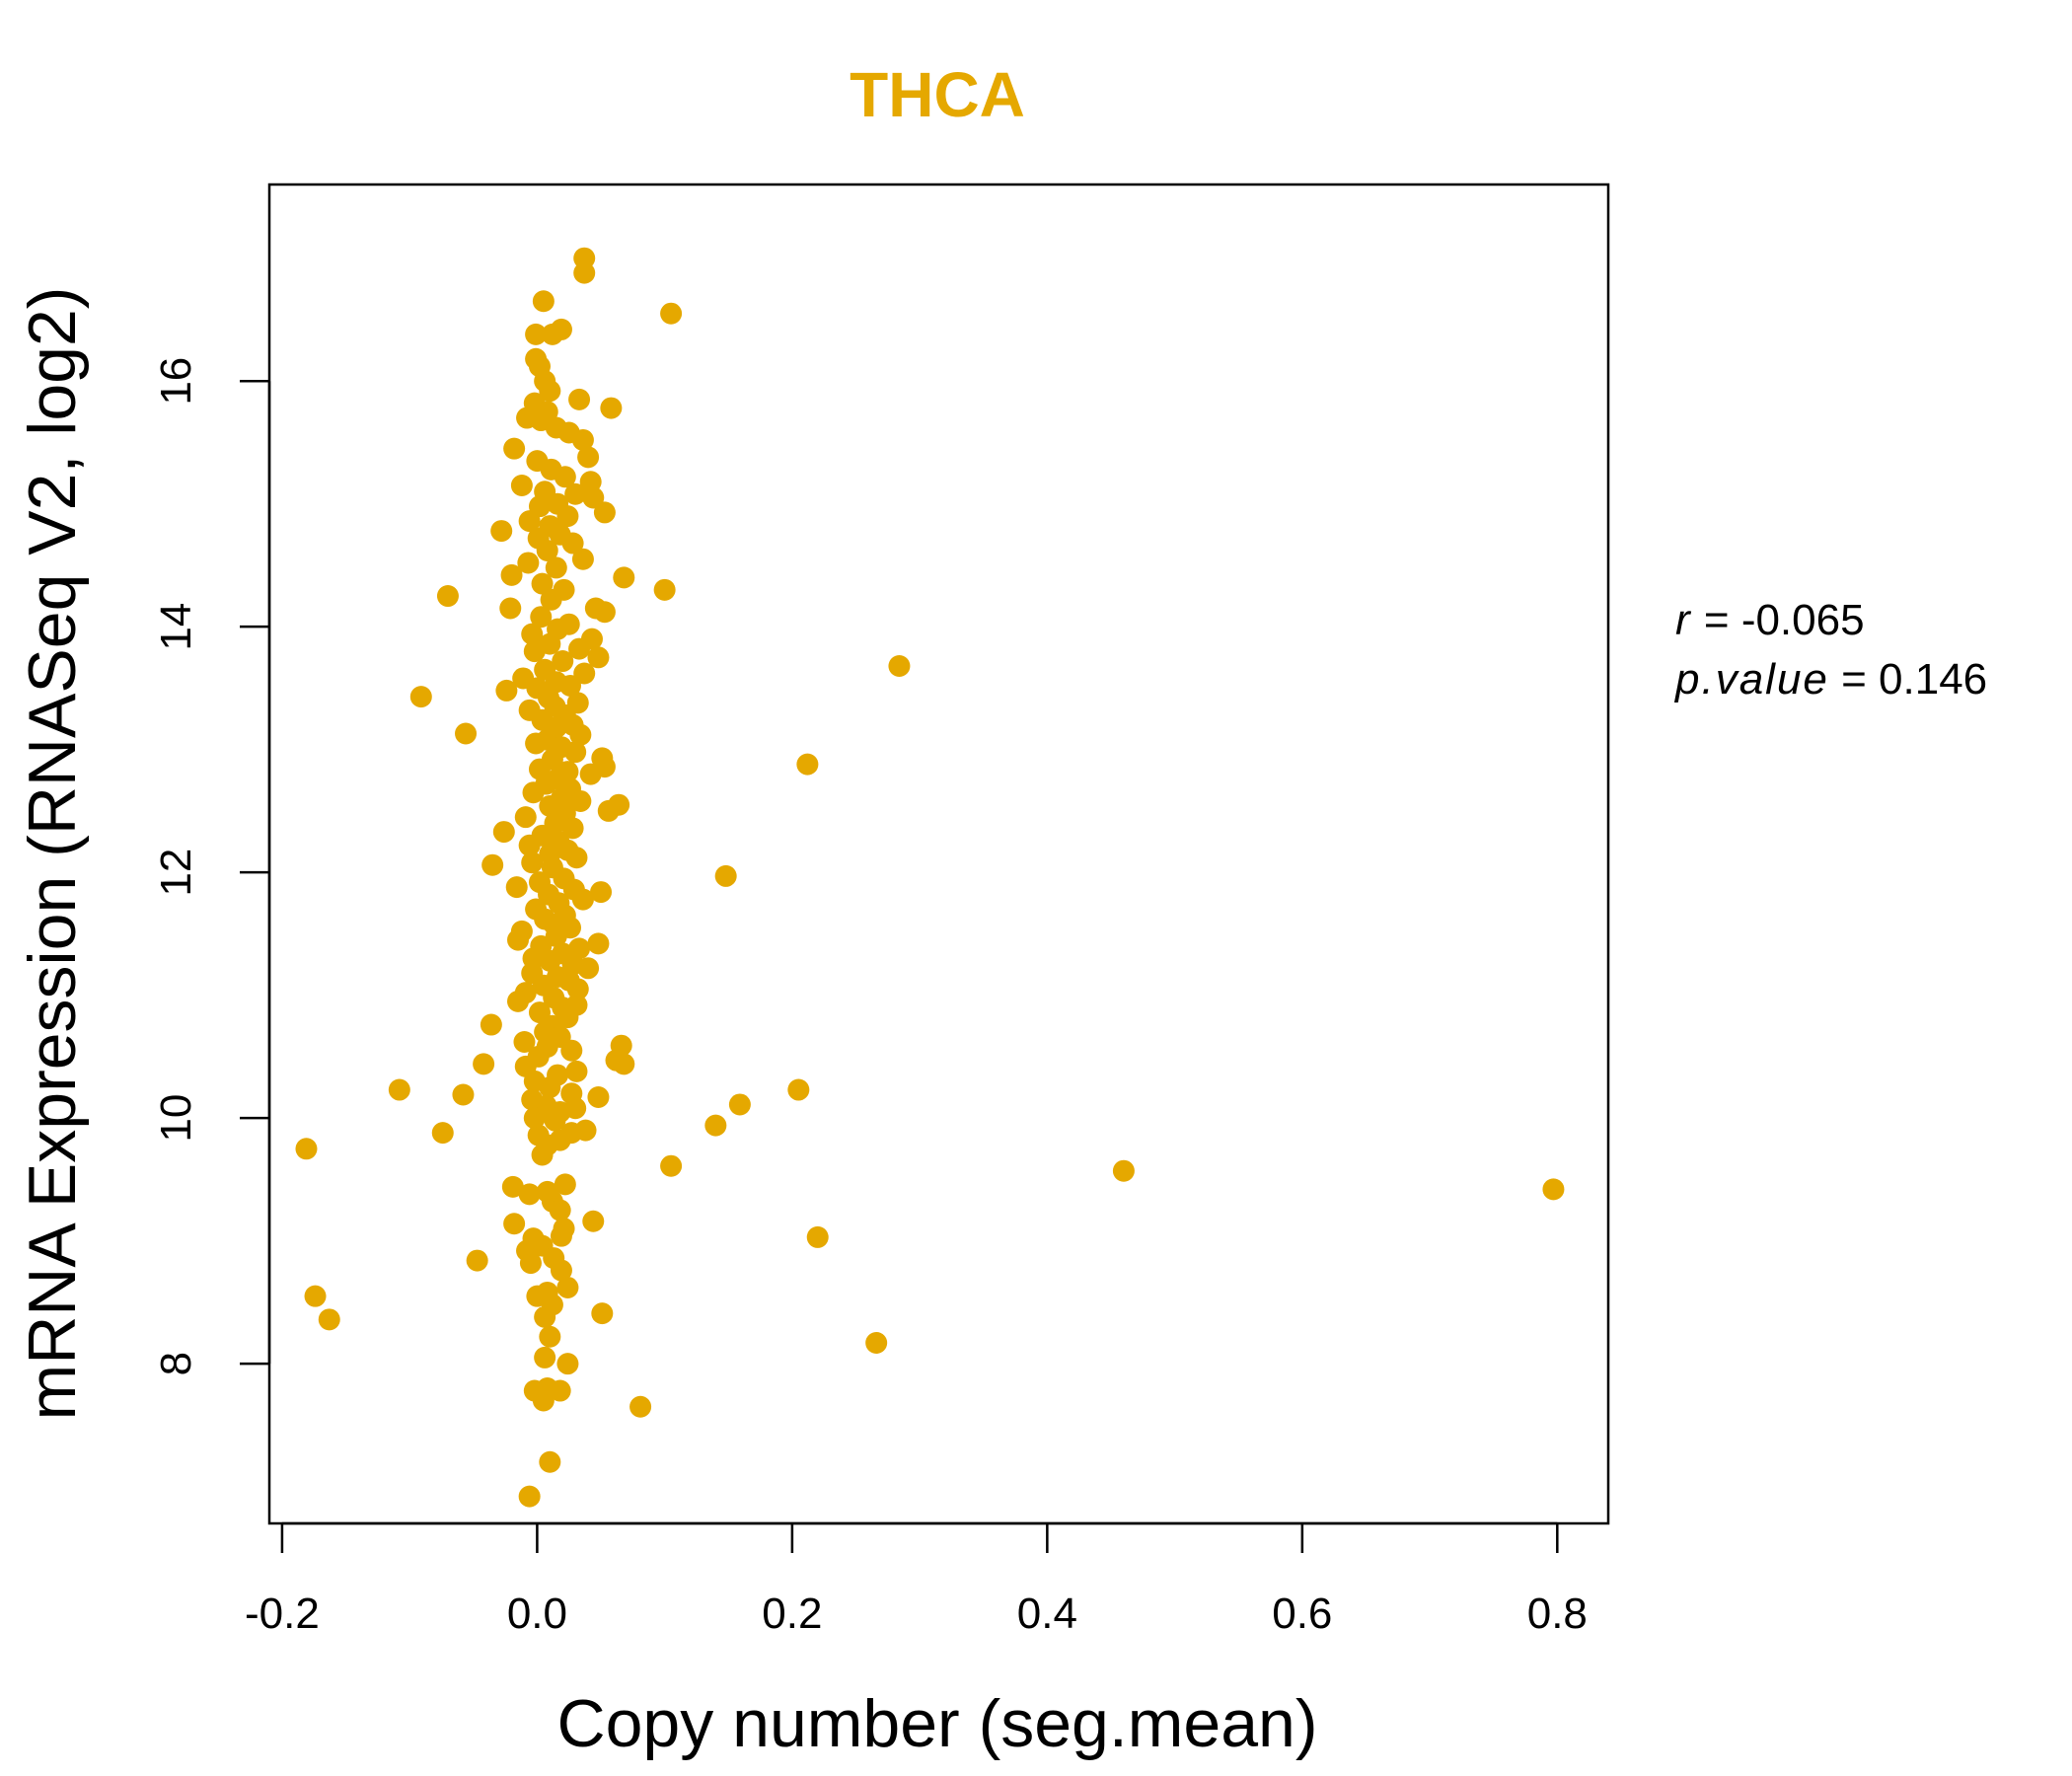 The image size is (2072, 1776). I want to click on stat-p: p.value = 0.146, so click(1832, 679).